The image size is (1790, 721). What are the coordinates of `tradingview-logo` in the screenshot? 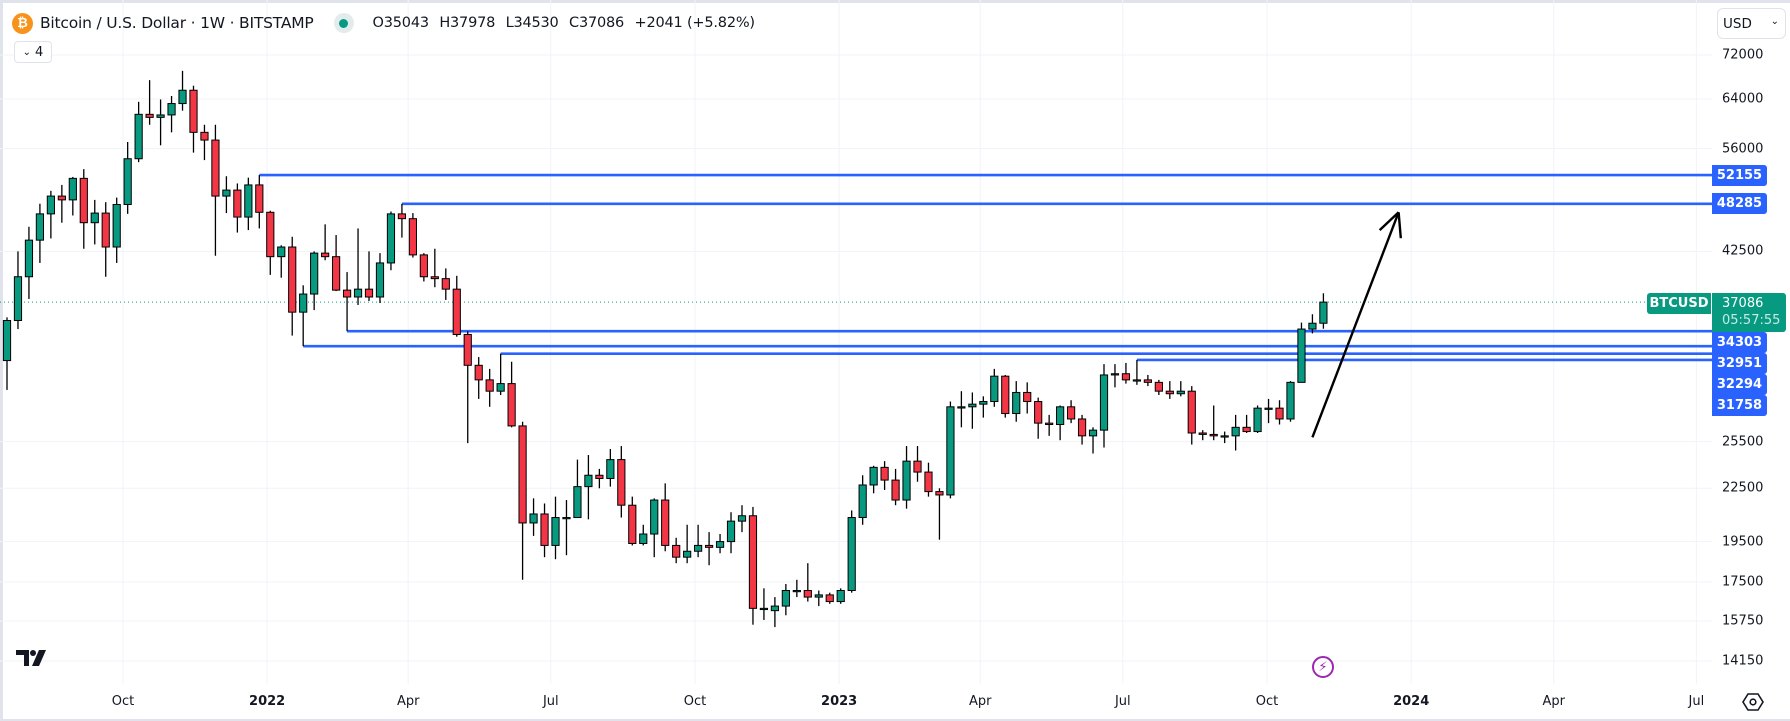 It's located at (34, 660).